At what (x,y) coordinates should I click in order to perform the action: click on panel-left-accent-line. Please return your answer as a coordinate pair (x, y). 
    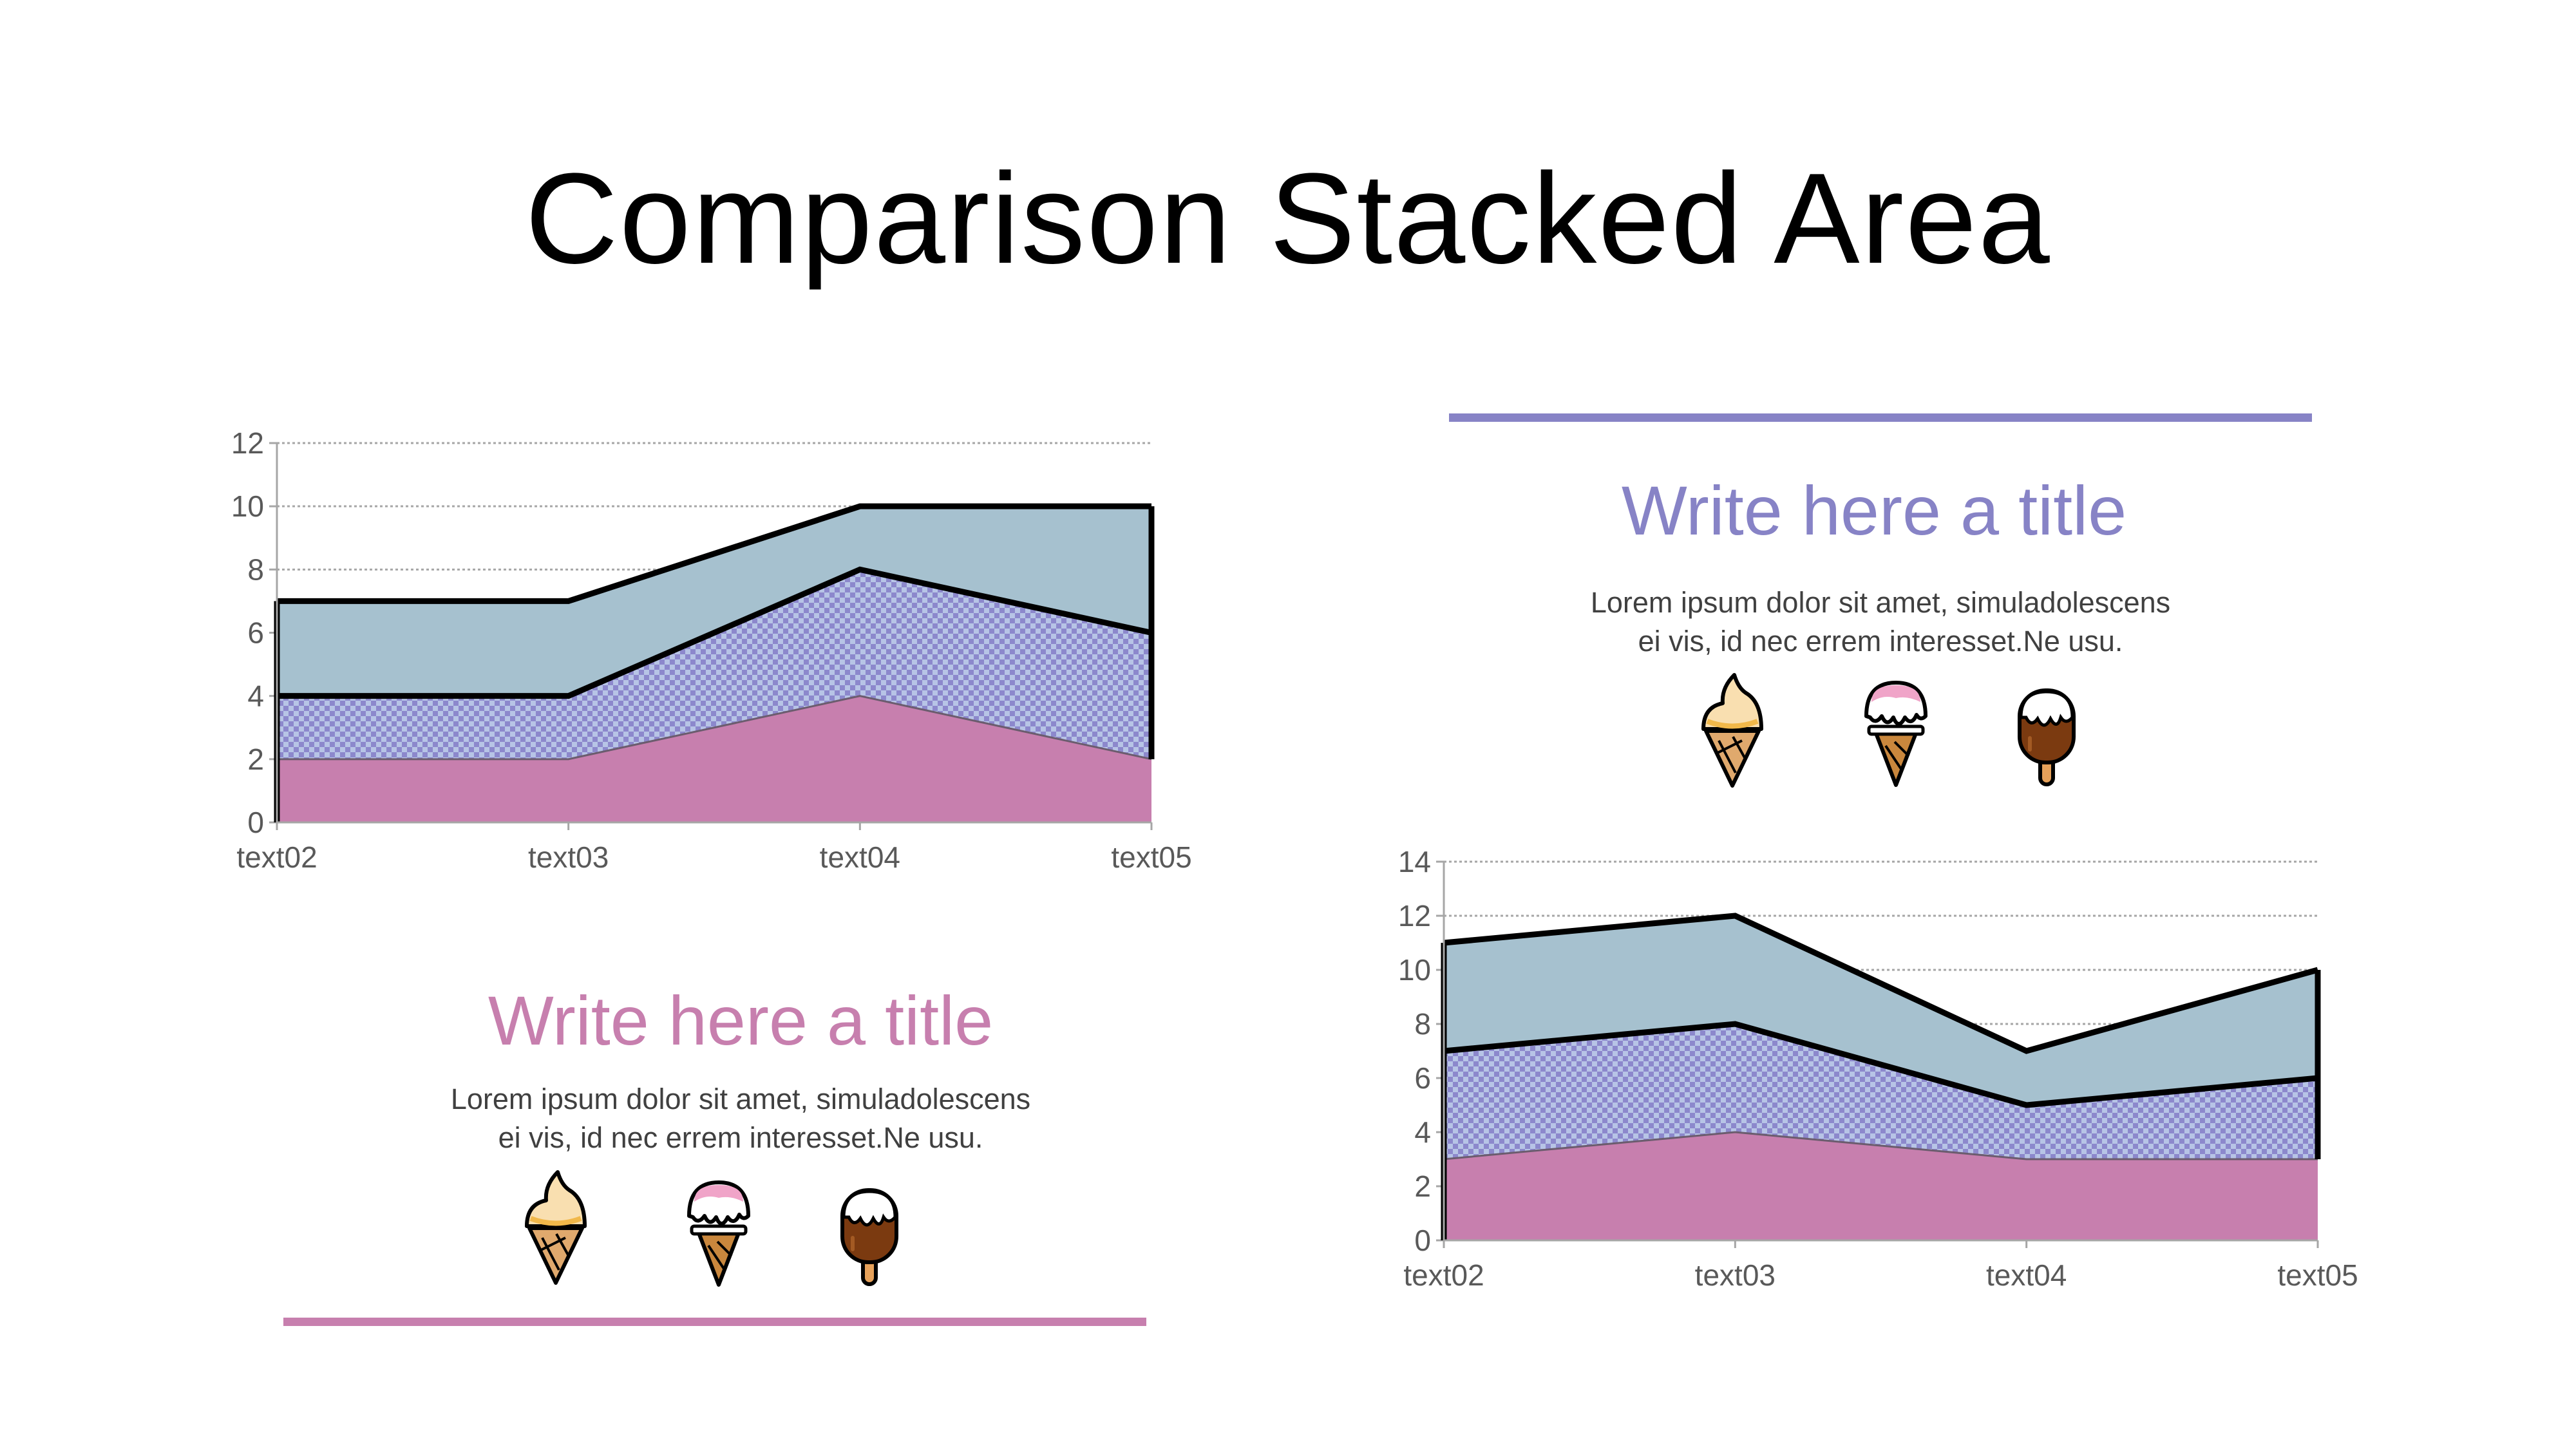
    Looking at the image, I should click on (715, 1322).